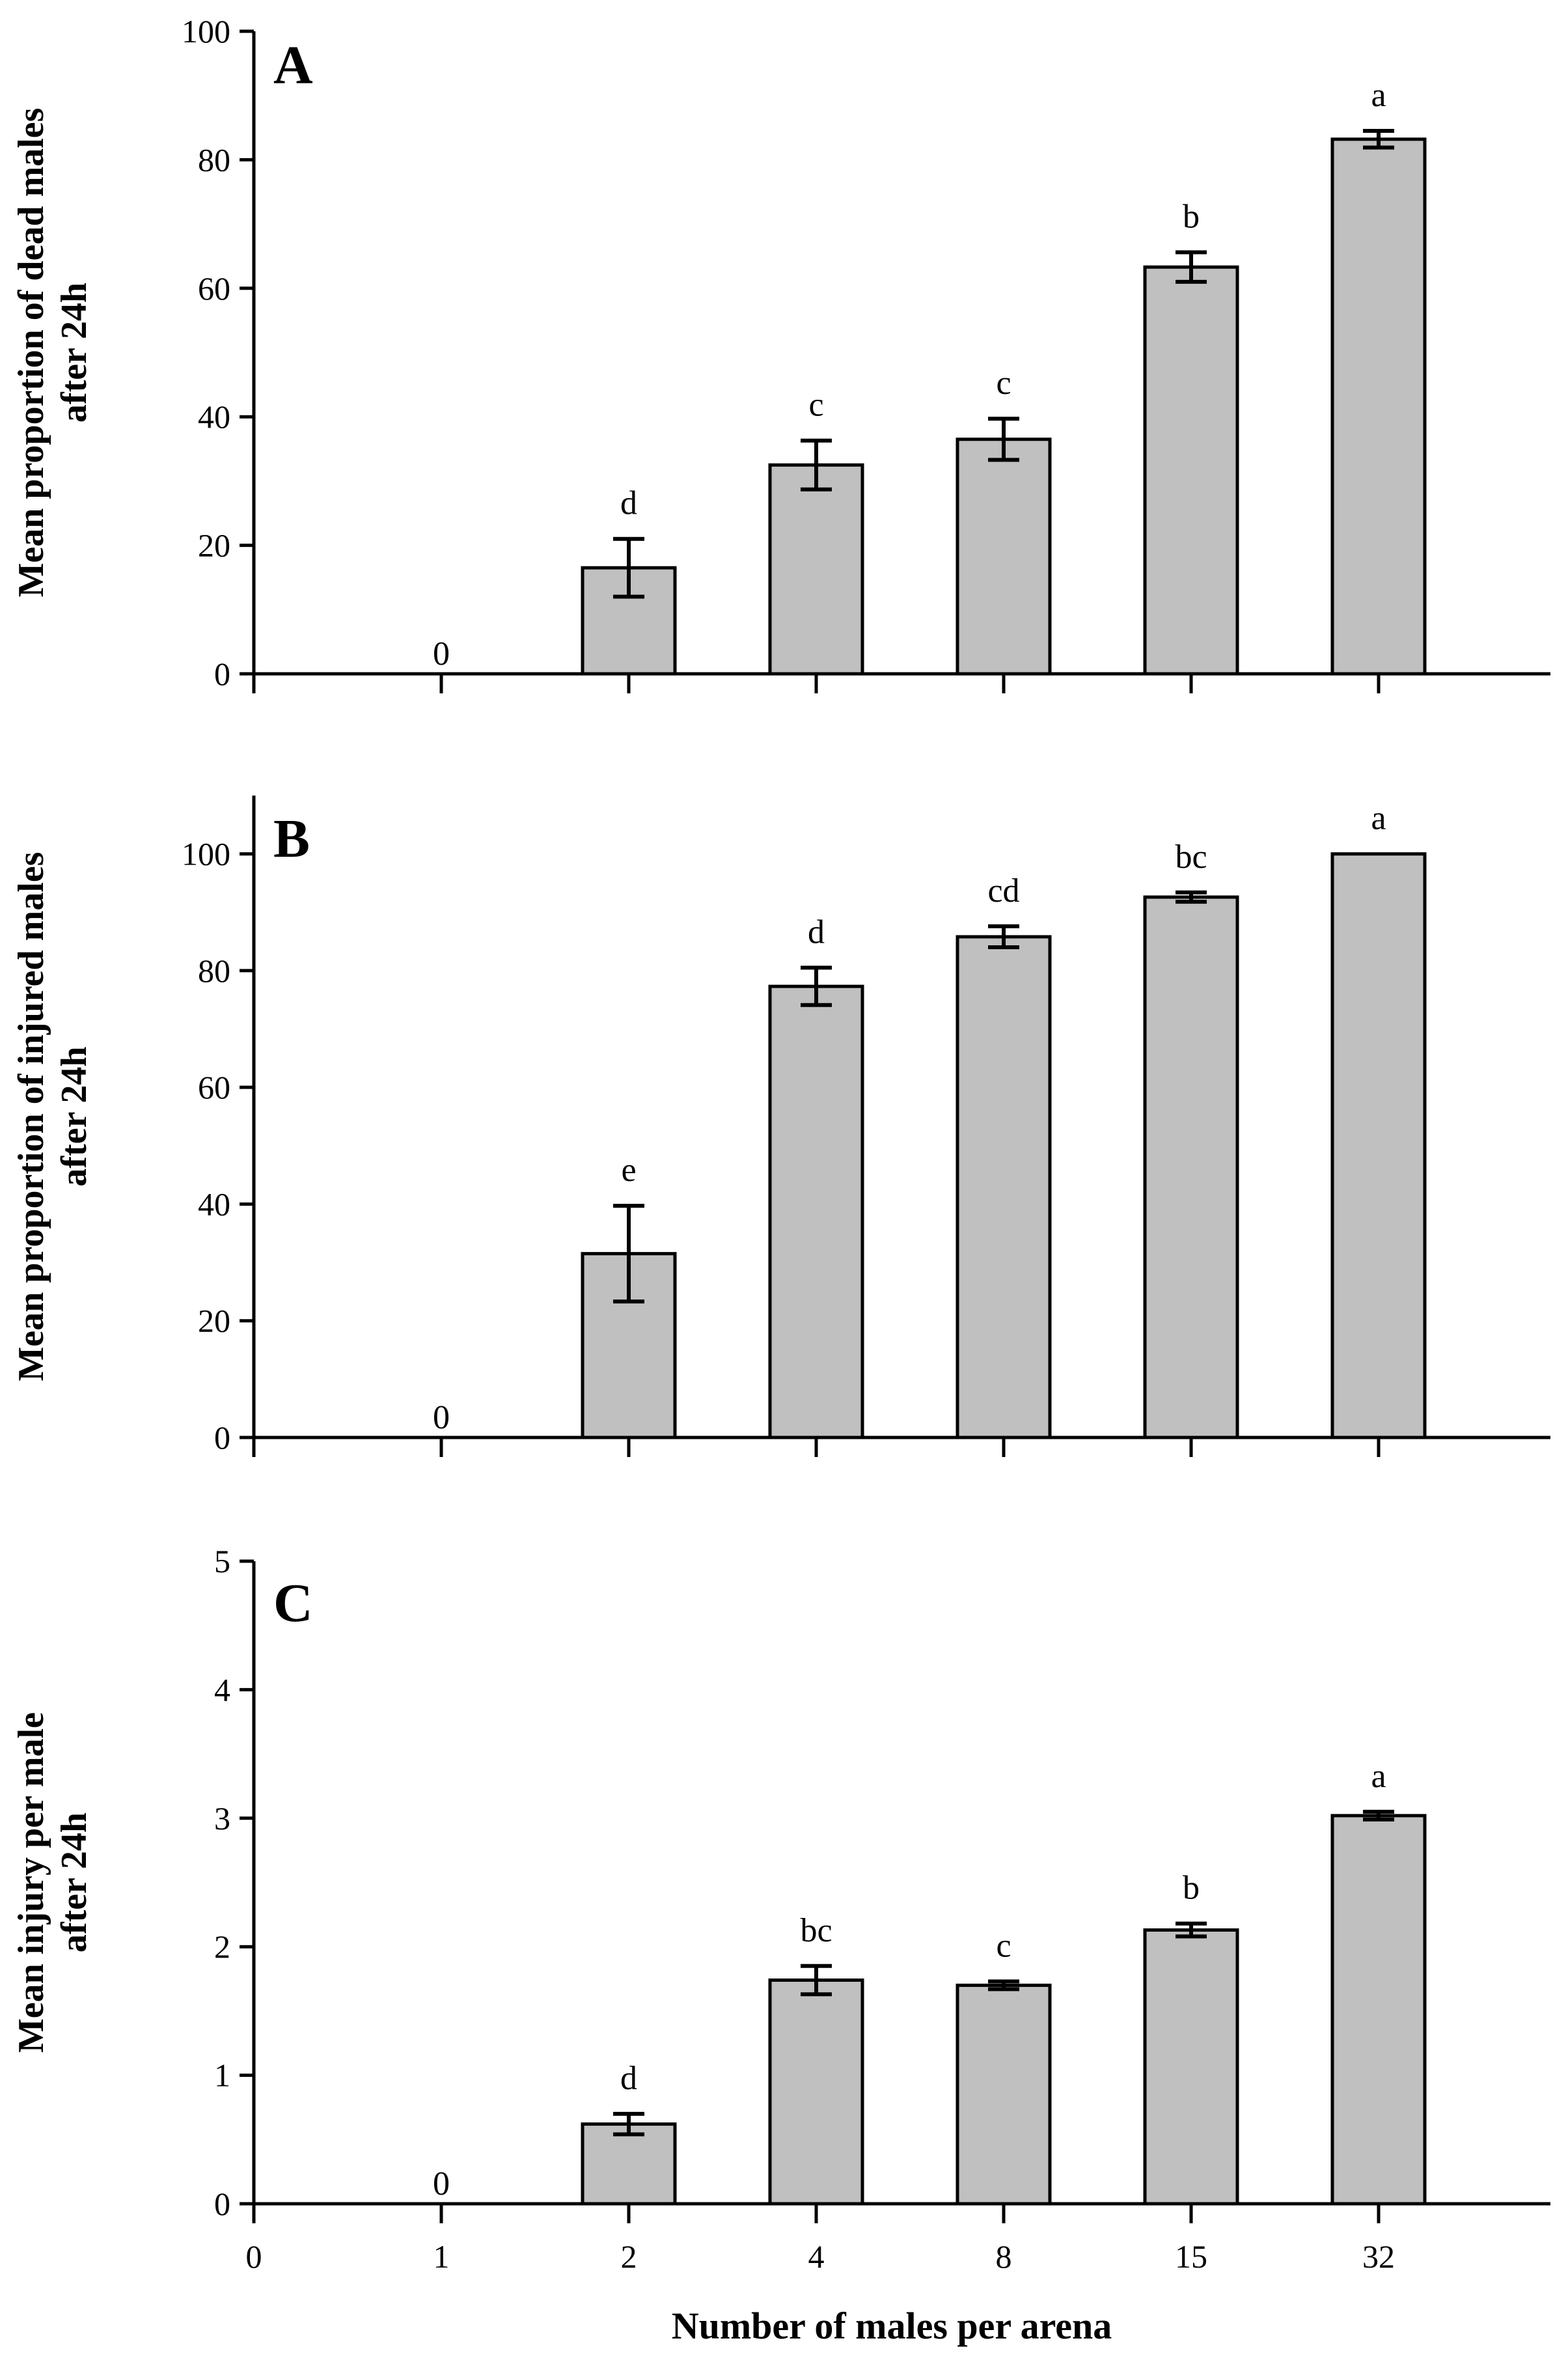 This screenshot has height=2360, width=1568. What do you see at coordinates (52, 353) in the screenshot?
I see `y-axis-title: Mean proportion of dead malesafter 24h` at bounding box center [52, 353].